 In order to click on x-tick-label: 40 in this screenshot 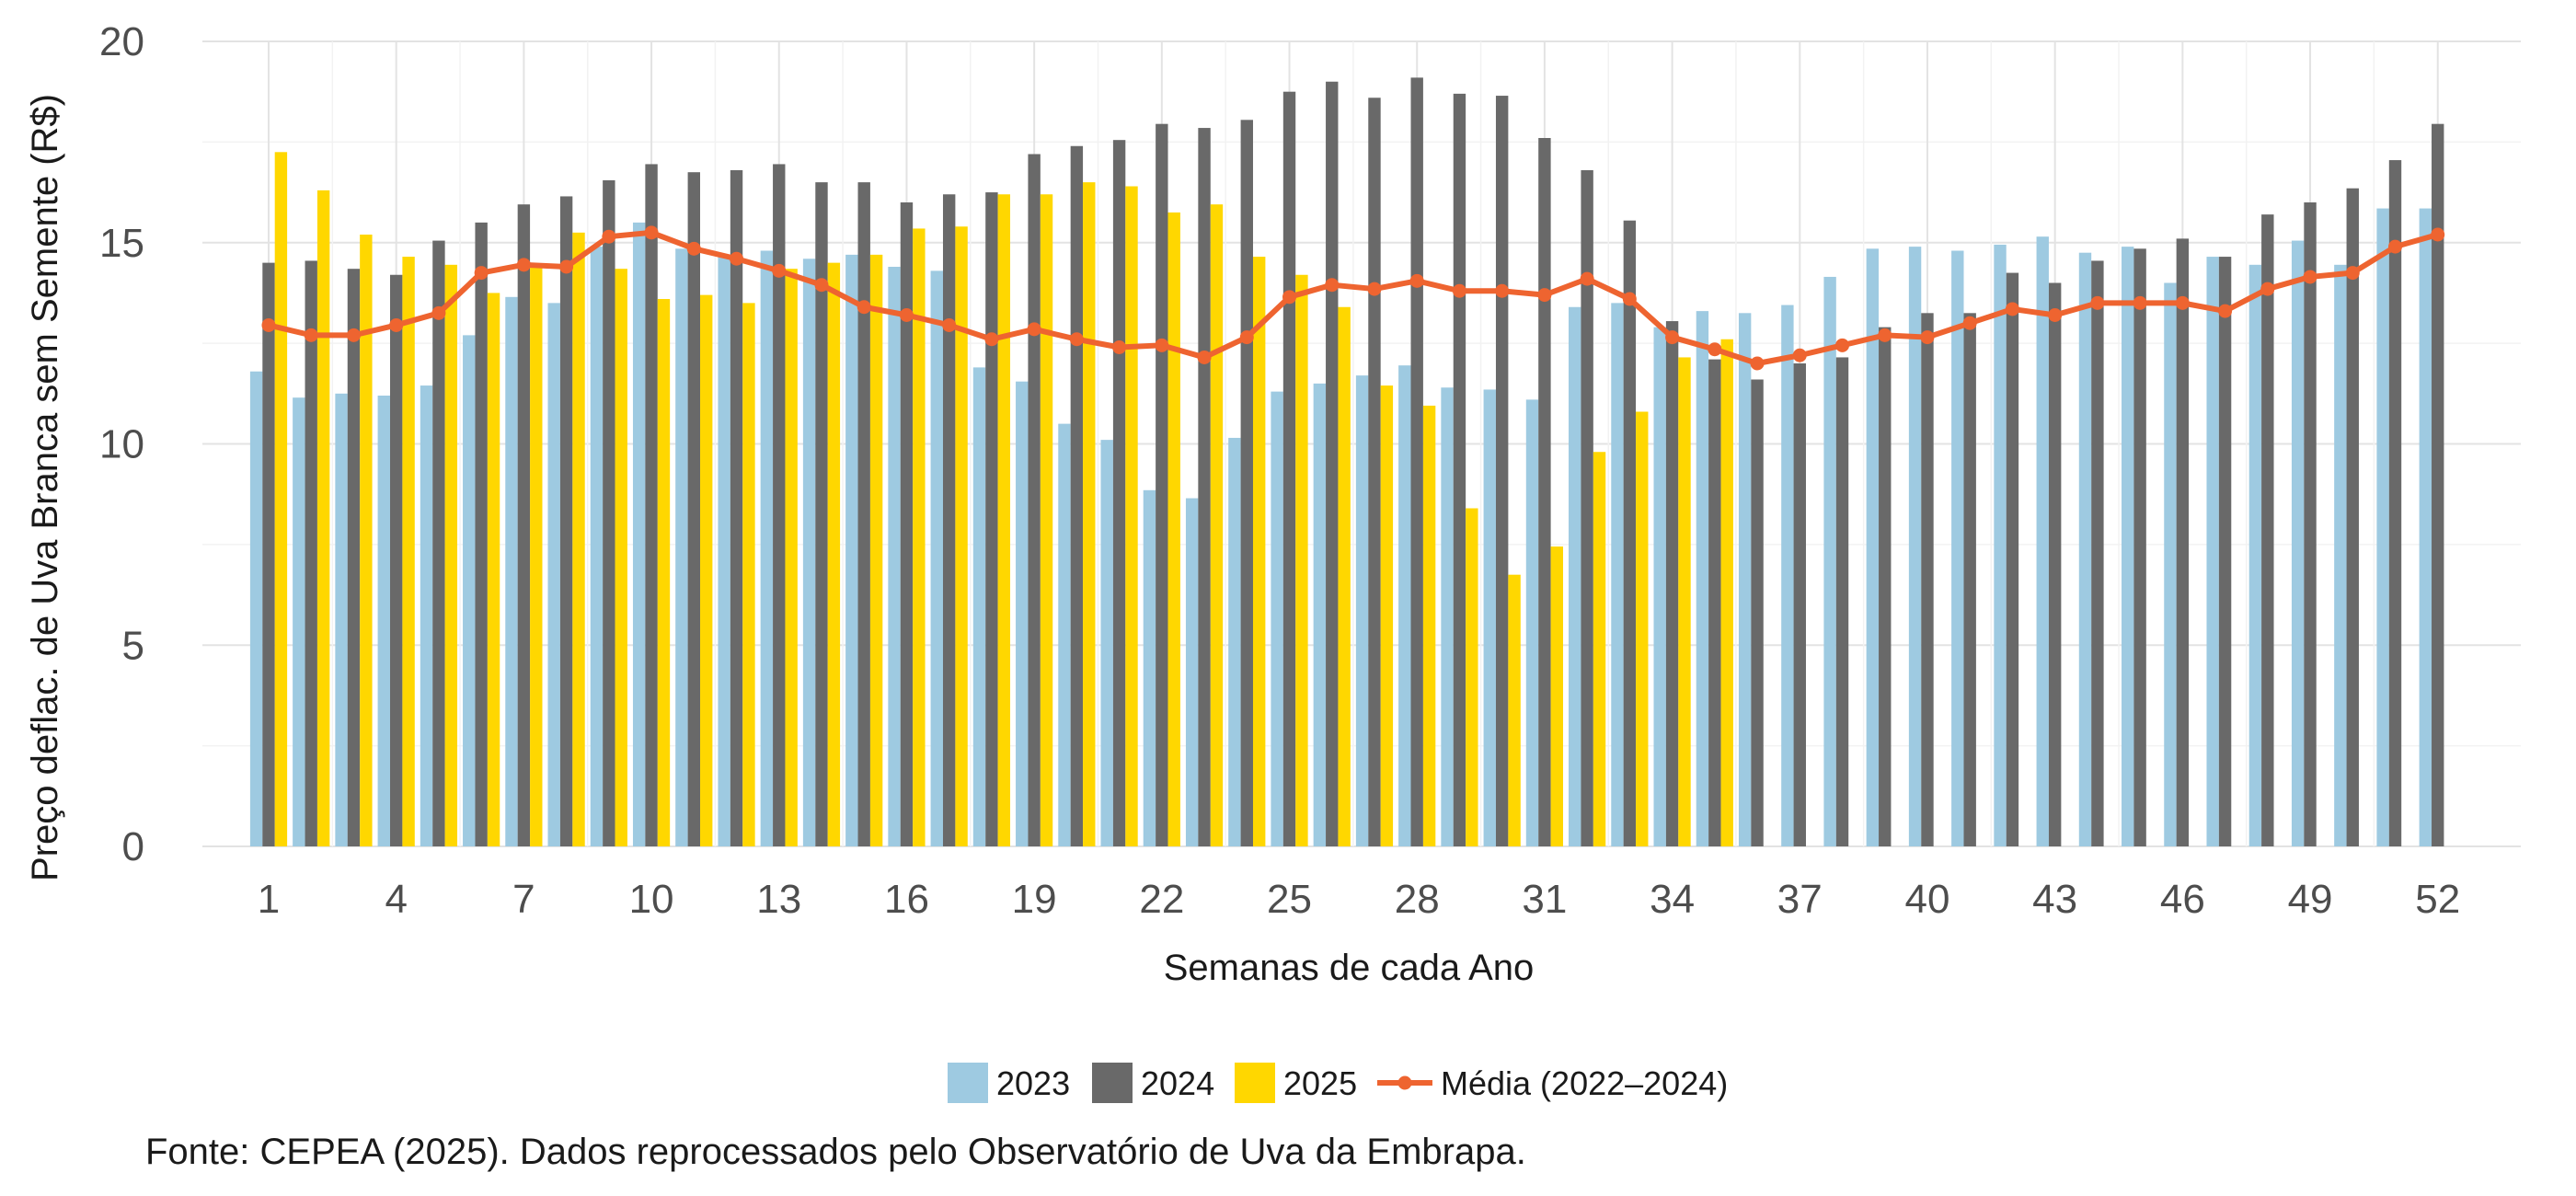, I will do `click(1926, 899)`.